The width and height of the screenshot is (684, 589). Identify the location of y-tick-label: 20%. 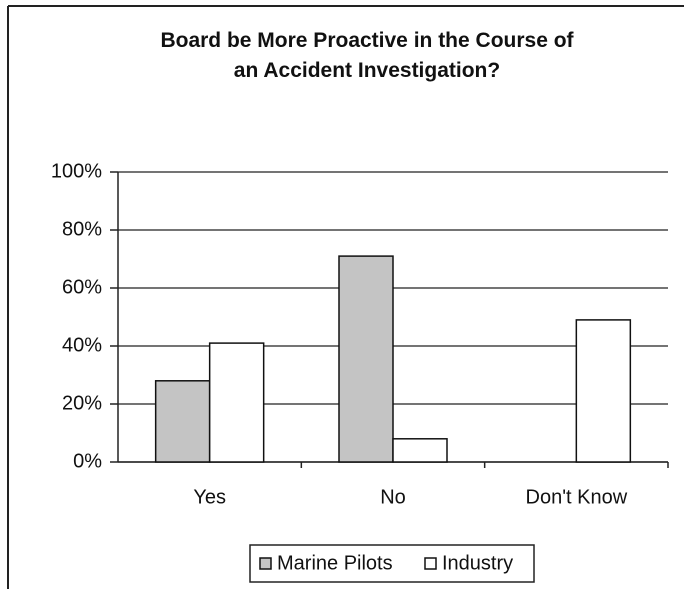
(82, 403).